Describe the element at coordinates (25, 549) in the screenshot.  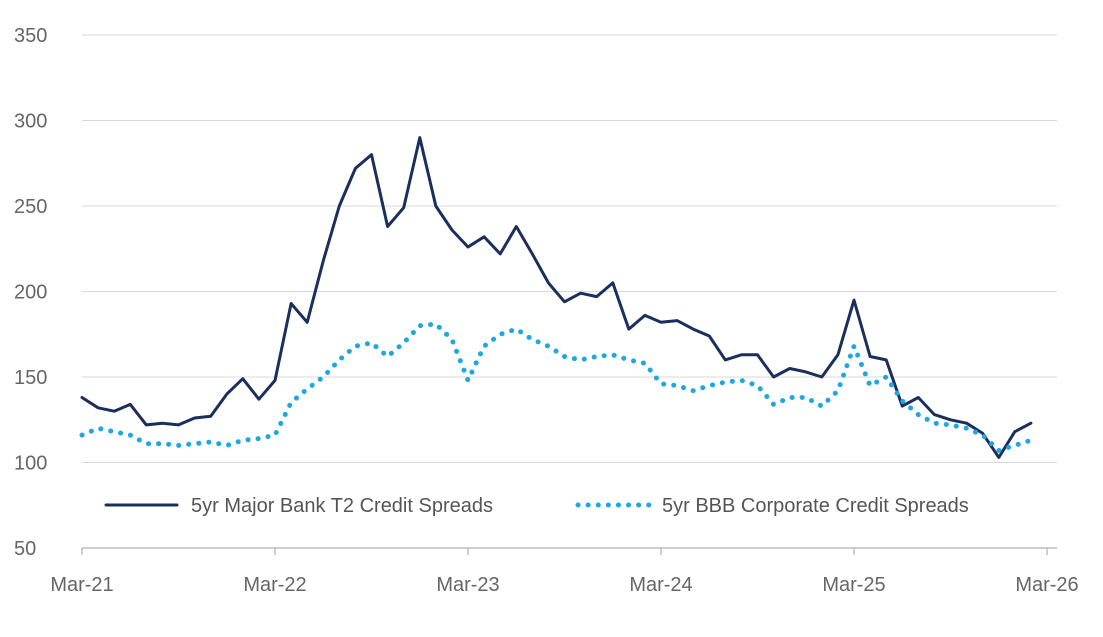
I see `y-tick-label: 50` at that location.